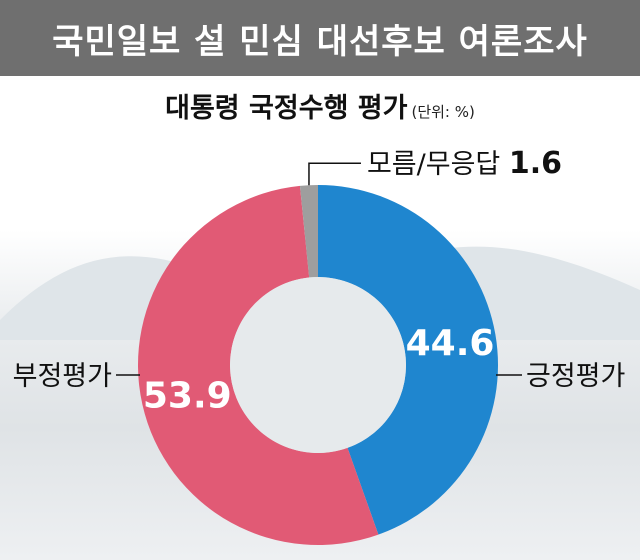 The height and width of the screenshot is (560, 640). What do you see at coordinates (334, 174) in the screenshot?
I see `leader-line-unknown` at bounding box center [334, 174].